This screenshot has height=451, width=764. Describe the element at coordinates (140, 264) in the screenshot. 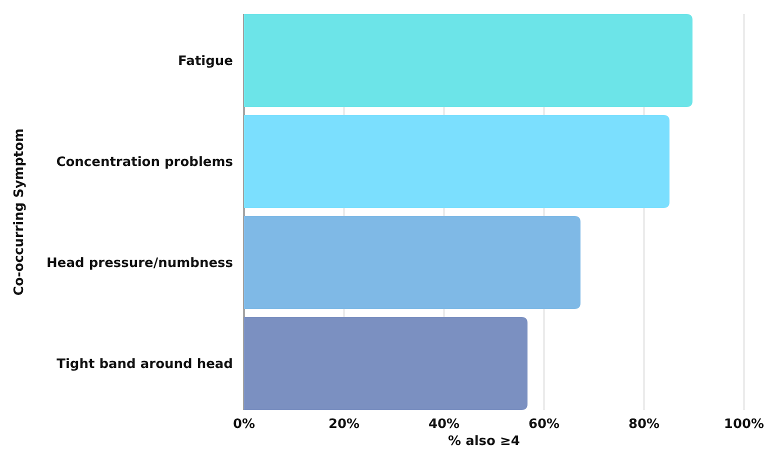

I see `y-tick-label: Head pressure/numbness` at that location.